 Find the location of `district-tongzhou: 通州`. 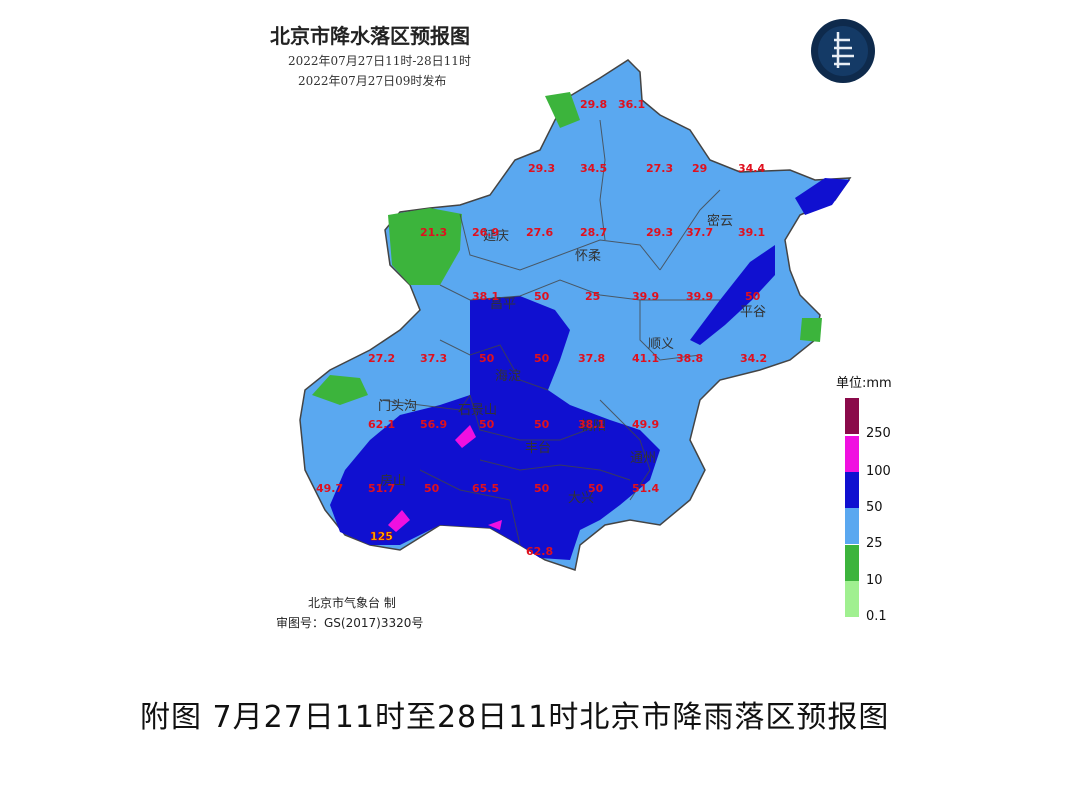

district-tongzhou: 通州 is located at coordinates (643, 458).